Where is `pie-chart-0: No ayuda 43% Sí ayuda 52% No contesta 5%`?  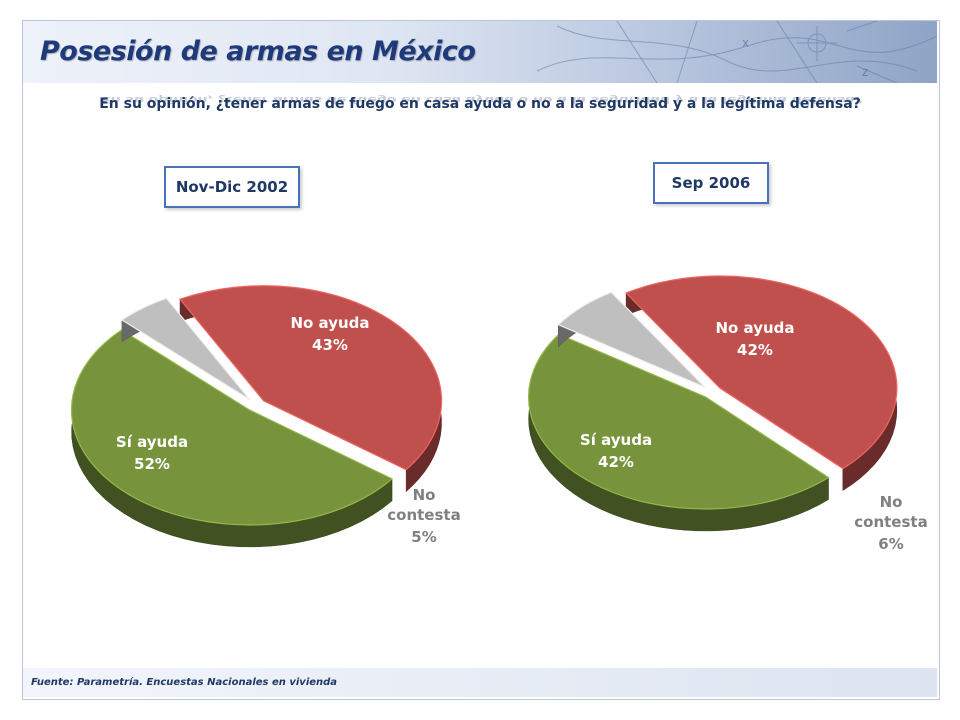 pie-chart-0: No ayuda 43% Sí ayuda 52% No contesta 5% is located at coordinates (265, 416).